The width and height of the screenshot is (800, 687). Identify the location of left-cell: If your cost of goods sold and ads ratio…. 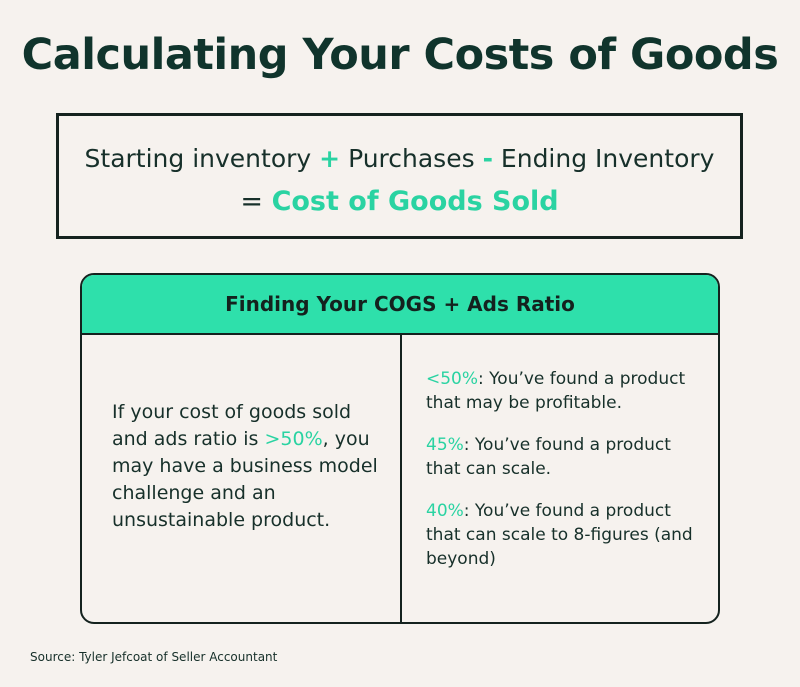
(247, 466).